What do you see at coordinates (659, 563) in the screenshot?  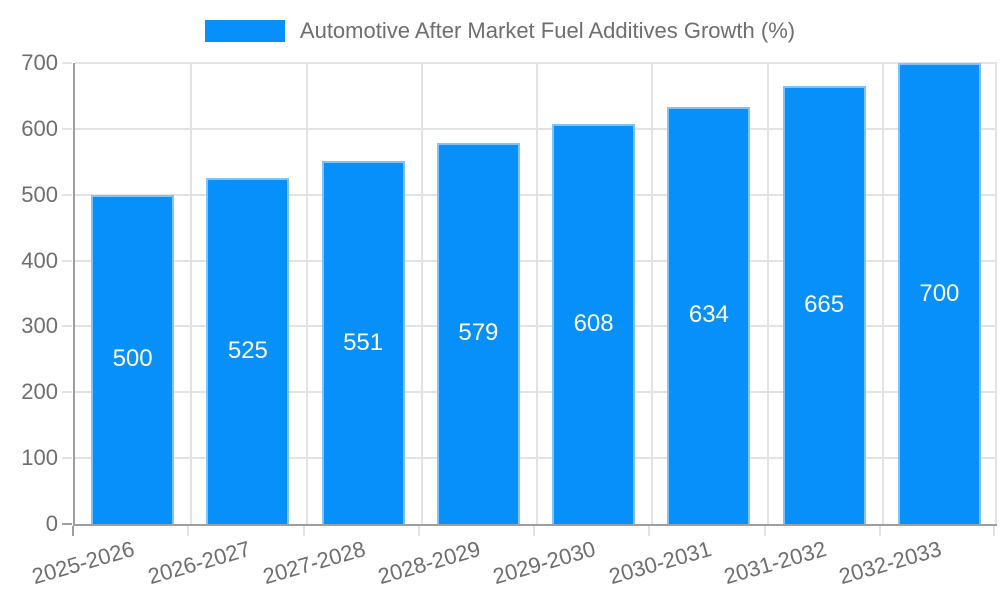 I see `x-tick-label: 2030-2031` at bounding box center [659, 563].